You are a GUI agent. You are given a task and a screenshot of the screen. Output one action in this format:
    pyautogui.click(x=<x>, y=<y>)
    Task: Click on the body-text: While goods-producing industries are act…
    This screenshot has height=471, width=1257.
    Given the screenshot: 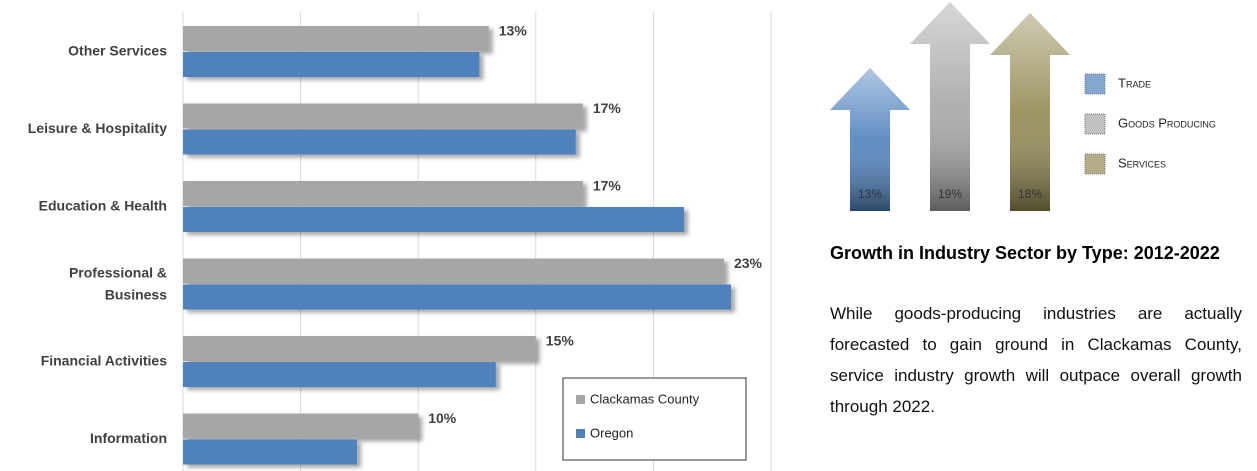 What is the action you would take?
    pyautogui.click(x=1036, y=360)
    